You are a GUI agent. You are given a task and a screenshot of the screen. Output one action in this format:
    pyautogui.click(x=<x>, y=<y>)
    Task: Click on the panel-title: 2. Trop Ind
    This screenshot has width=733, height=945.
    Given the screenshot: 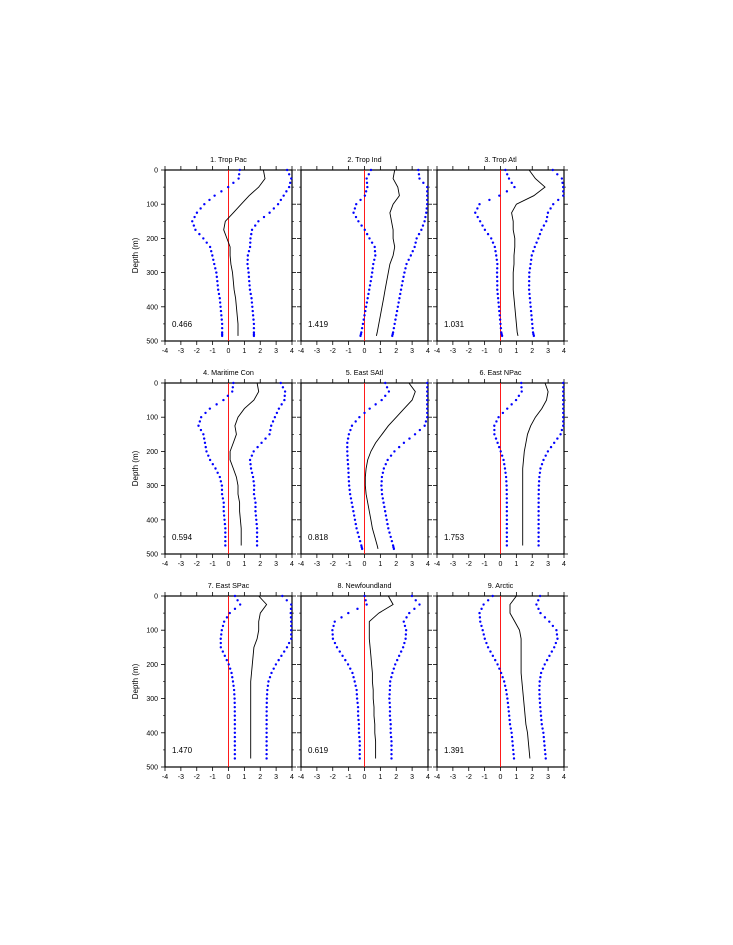 What is the action you would take?
    pyautogui.click(x=364, y=159)
    